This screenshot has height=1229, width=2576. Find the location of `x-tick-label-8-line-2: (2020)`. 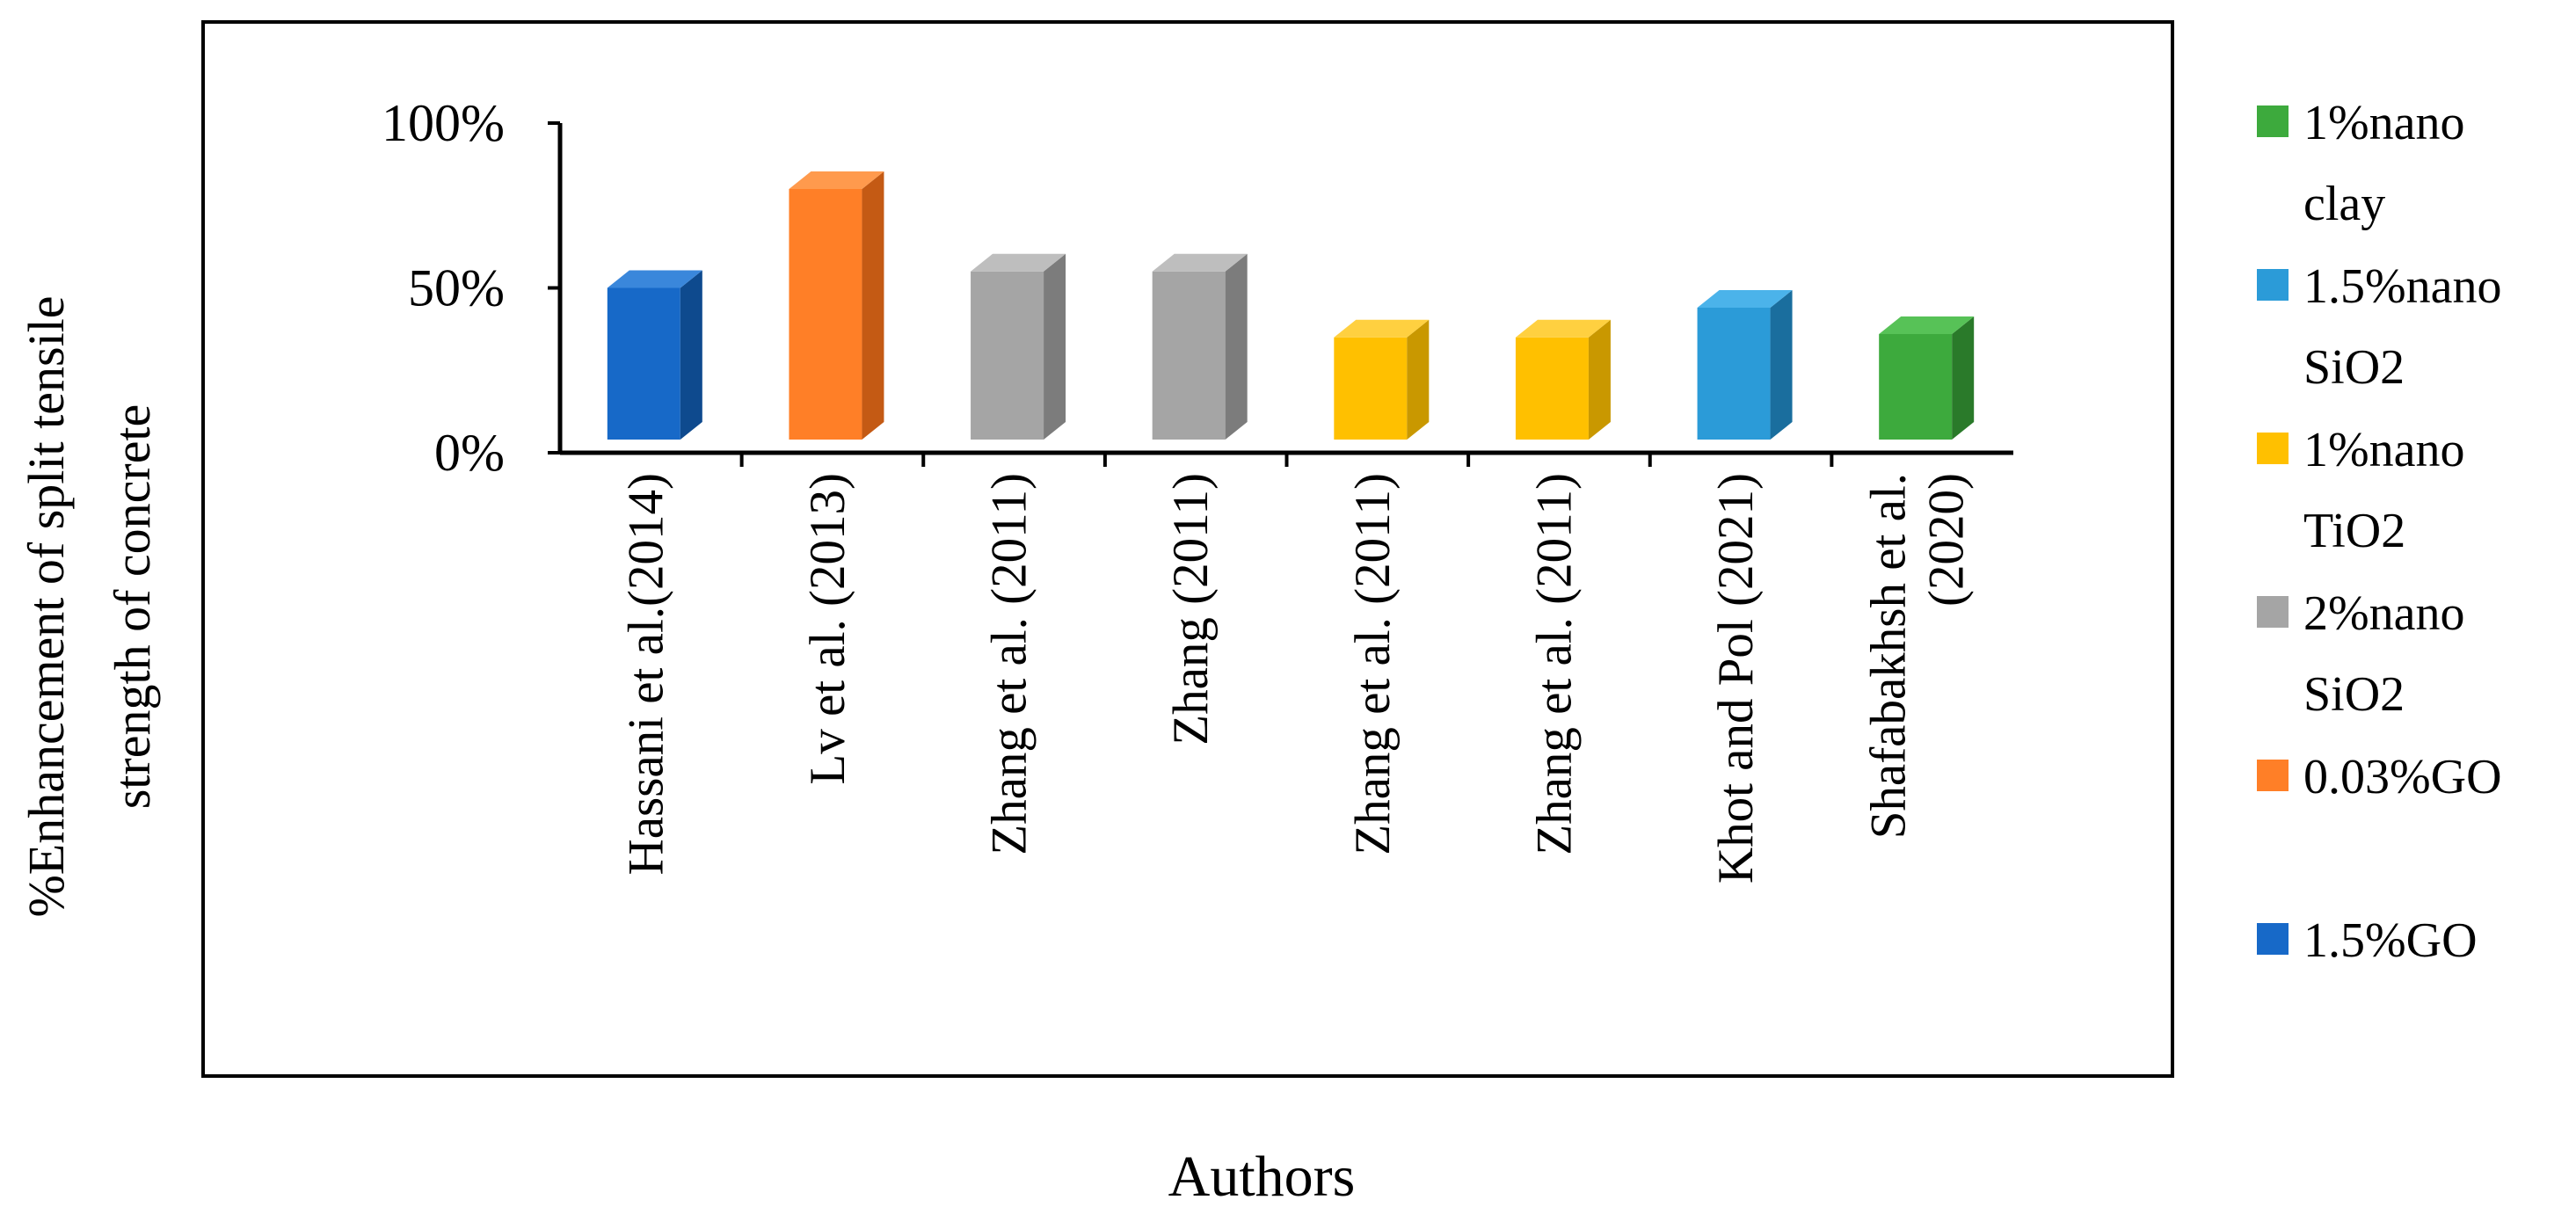

x-tick-label-8-line-2: (2020) is located at coordinates (1947, 540).